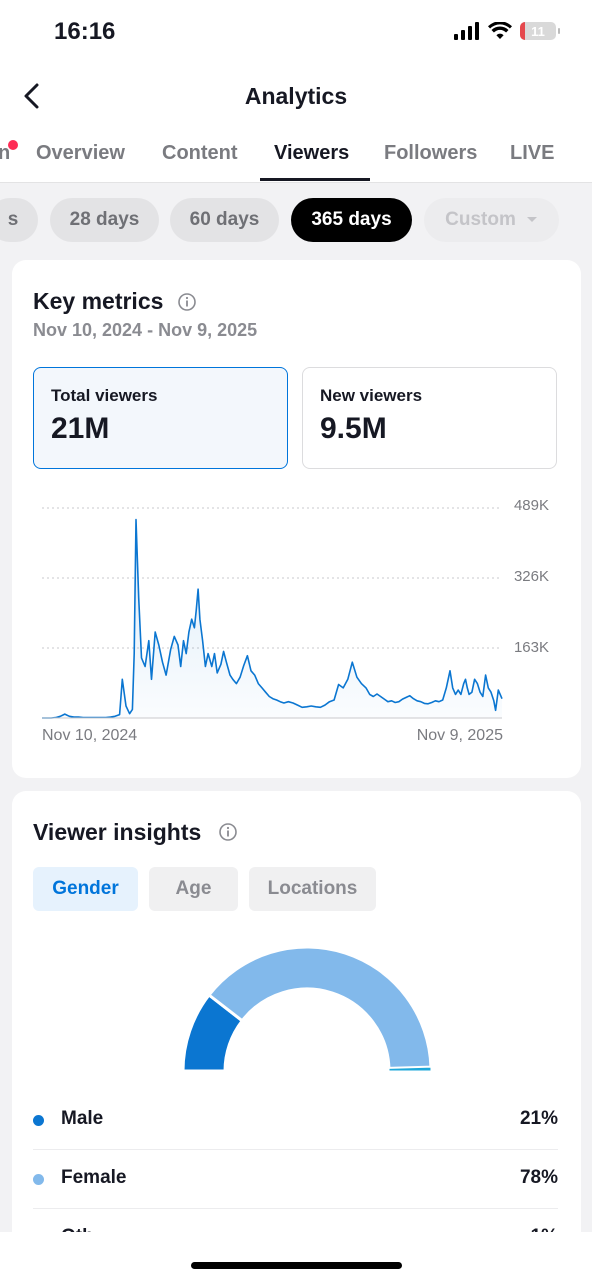 Image resolution: width=592 pixels, height=1280 pixels. Describe the element at coordinates (531, 576) in the screenshot. I see `y-tick-label: 326K` at that location.